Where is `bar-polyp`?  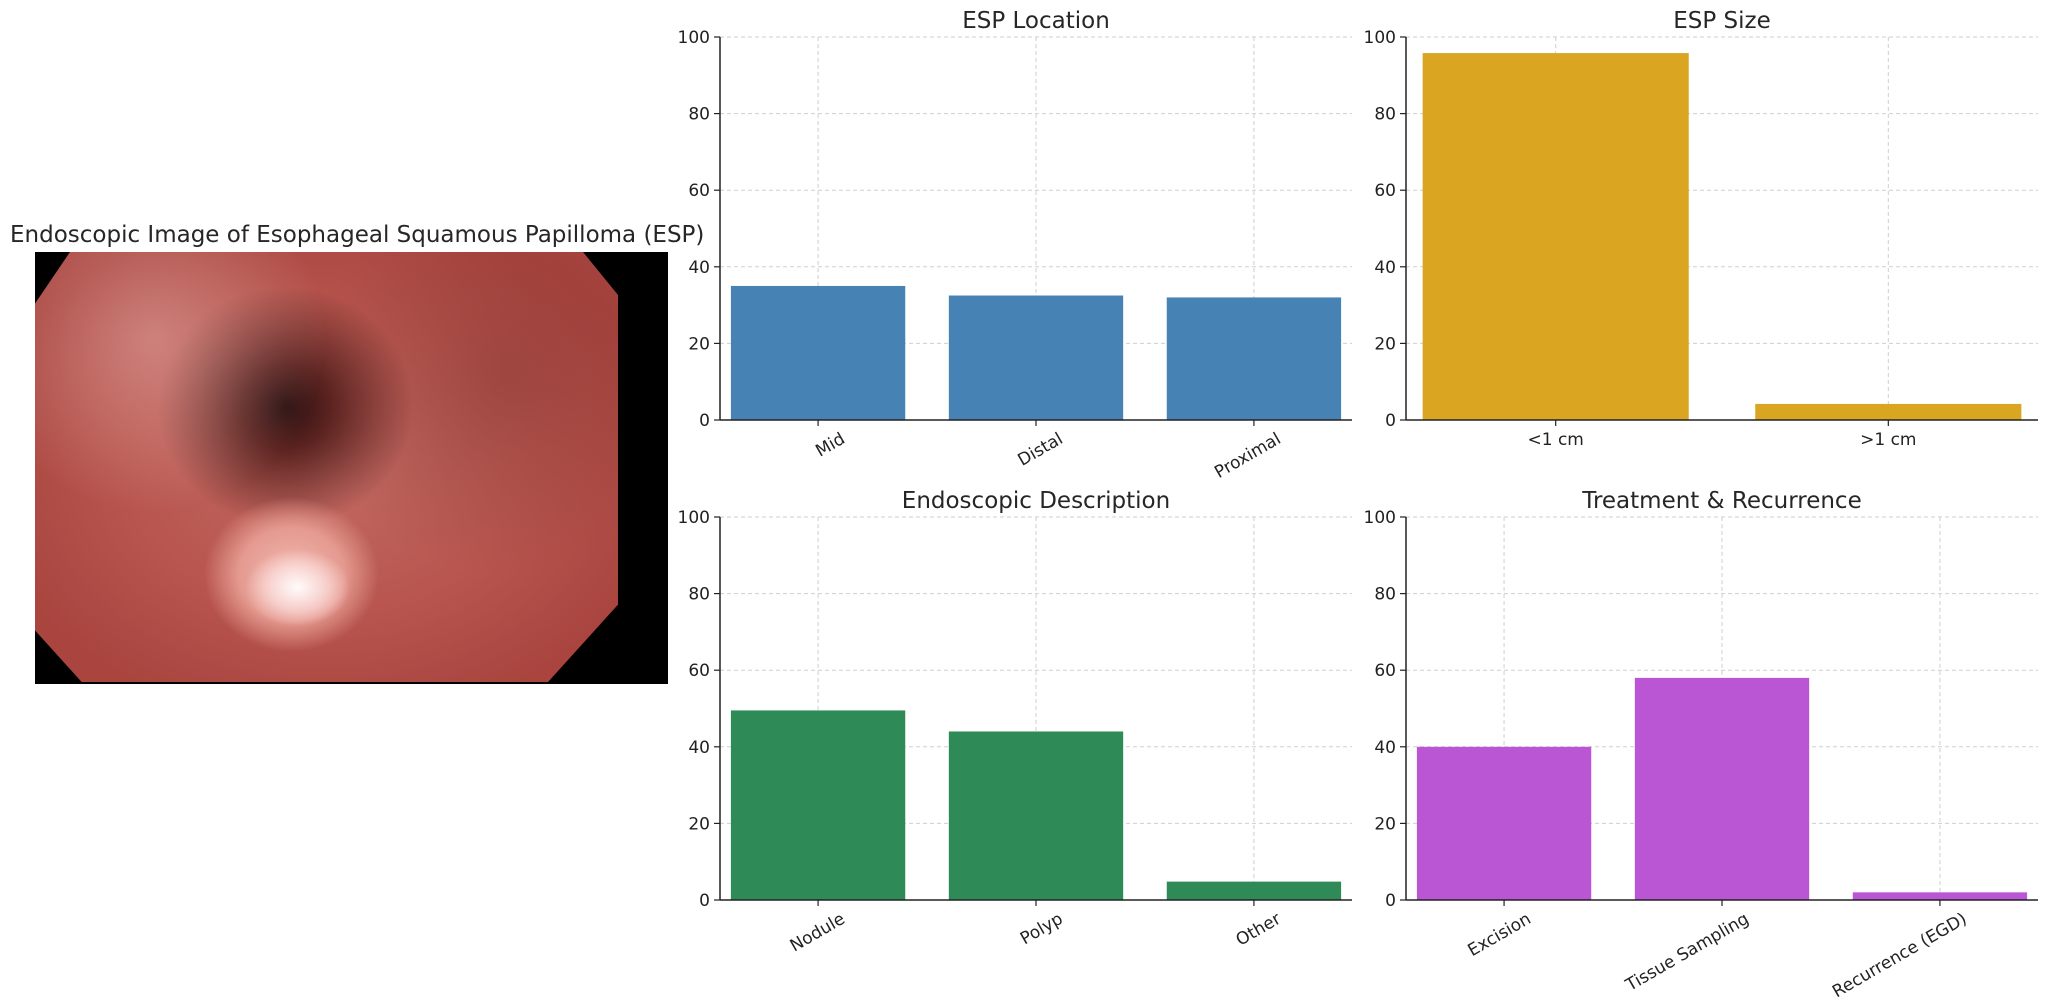
bar-polyp is located at coordinates (1036, 815).